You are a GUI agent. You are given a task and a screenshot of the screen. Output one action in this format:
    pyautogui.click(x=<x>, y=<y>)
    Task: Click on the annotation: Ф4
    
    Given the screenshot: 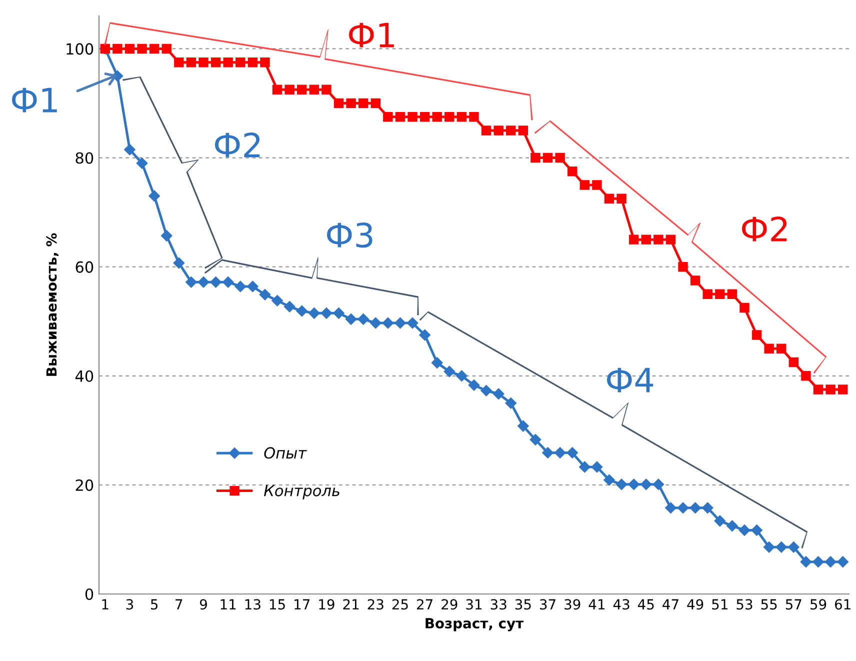 What is the action you would take?
    pyautogui.click(x=630, y=380)
    